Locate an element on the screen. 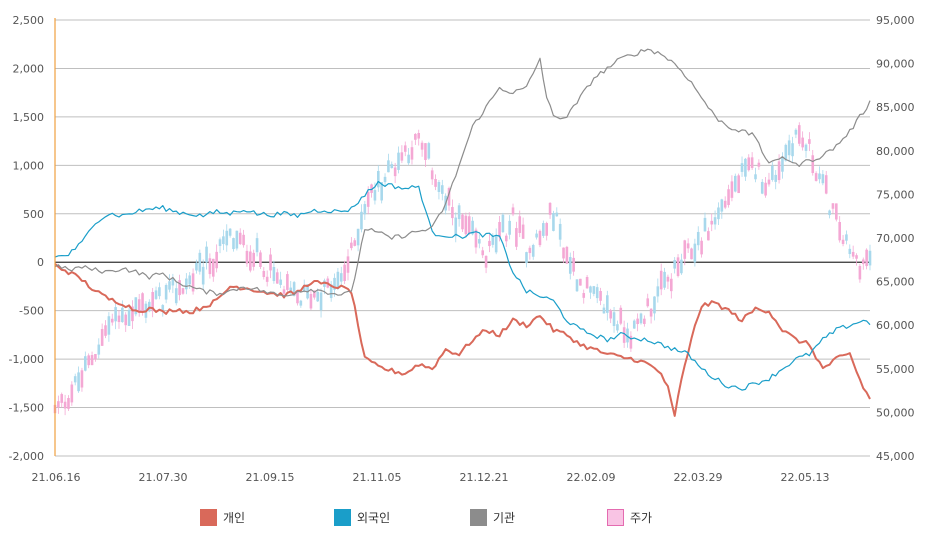 This screenshot has width=934, height=544. legend-item-price: 주가 is located at coordinates (629, 517).